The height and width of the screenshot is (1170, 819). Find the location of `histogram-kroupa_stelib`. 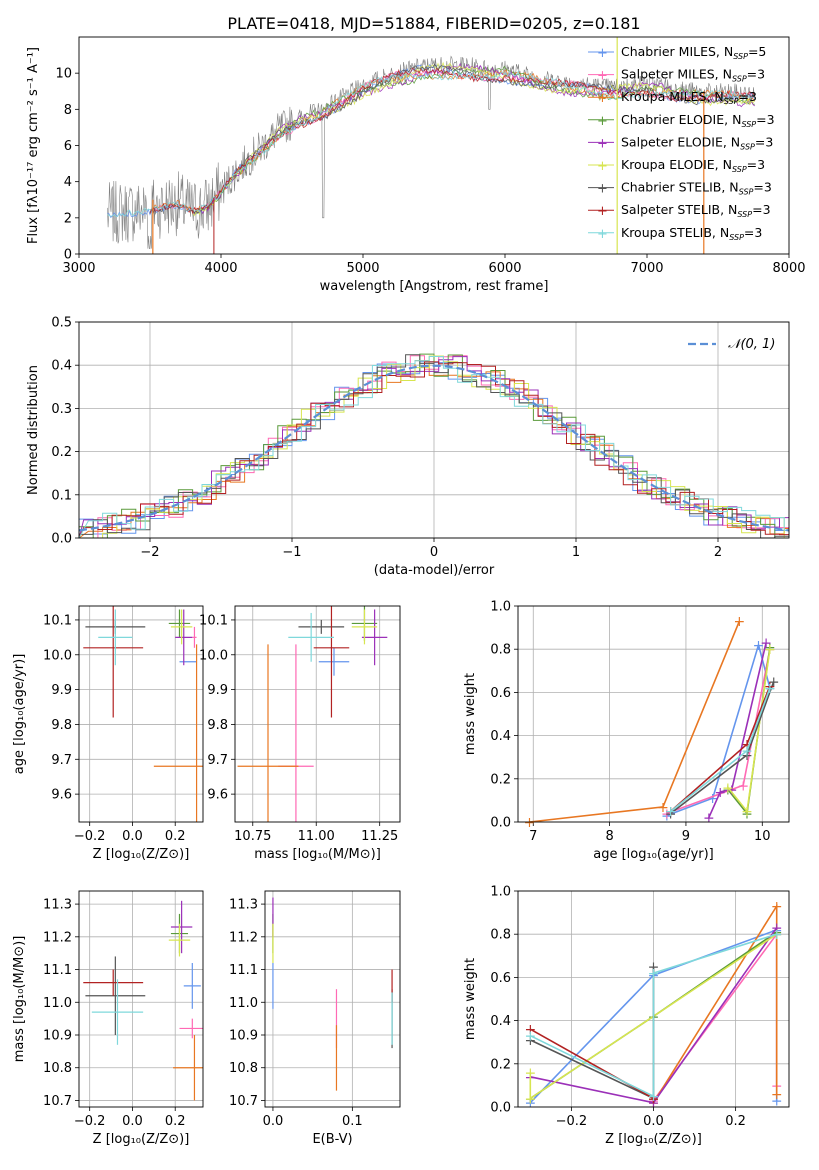

histogram-kroupa_stelib is located at coordinates (434, 447).